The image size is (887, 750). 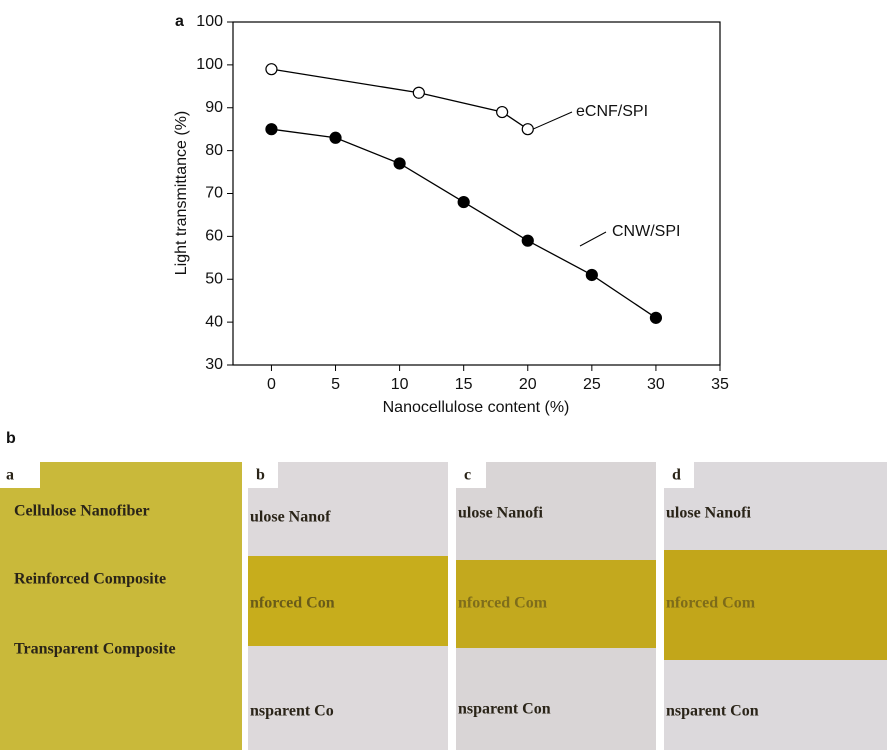 What do you see at coordinates (656, 384) in the screenshot?
I see `x-tick-label: 30` at bounding box center [656, 384].